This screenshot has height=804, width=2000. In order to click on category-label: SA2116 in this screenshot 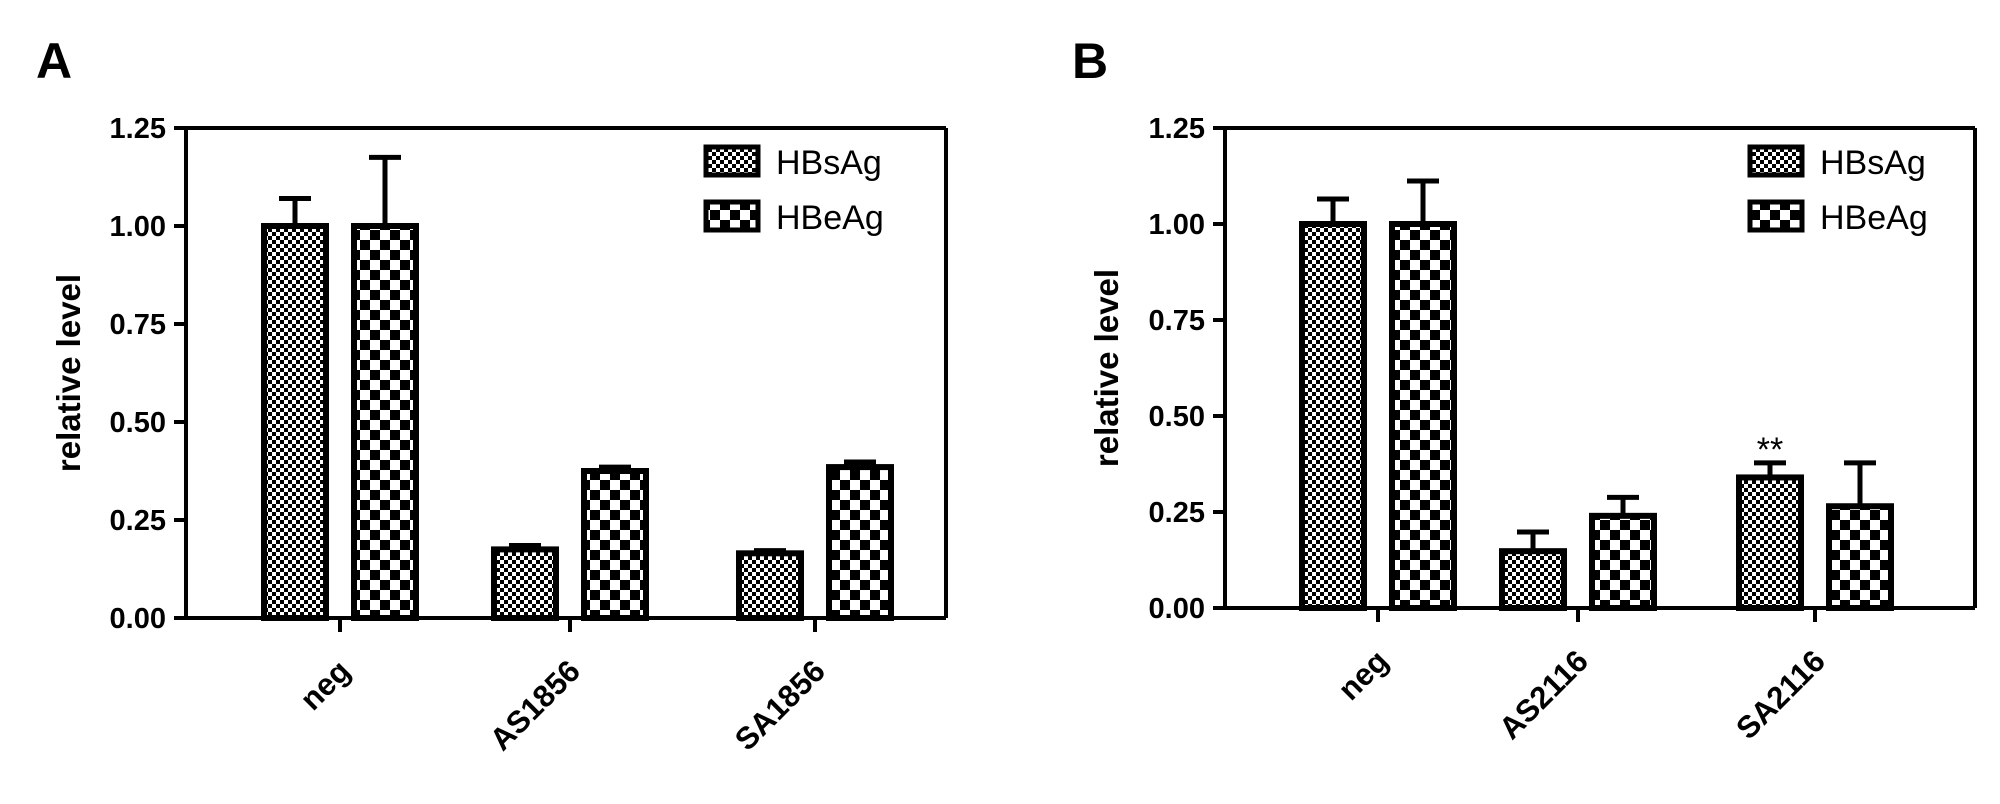, I will do `click(1780, 694)`.